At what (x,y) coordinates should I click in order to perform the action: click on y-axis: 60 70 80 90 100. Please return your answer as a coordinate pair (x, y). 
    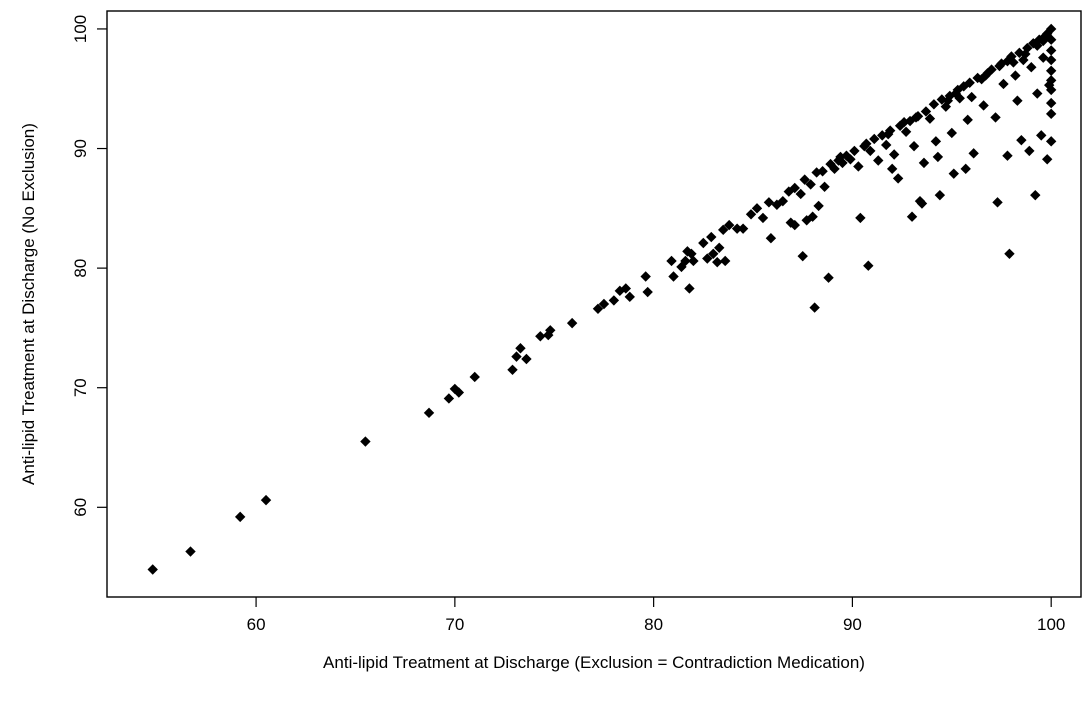
    Looking at the image, I should click on (89, 266).